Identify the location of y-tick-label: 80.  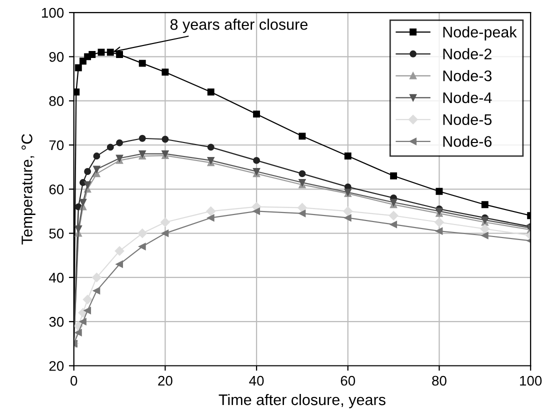
(56, 101).